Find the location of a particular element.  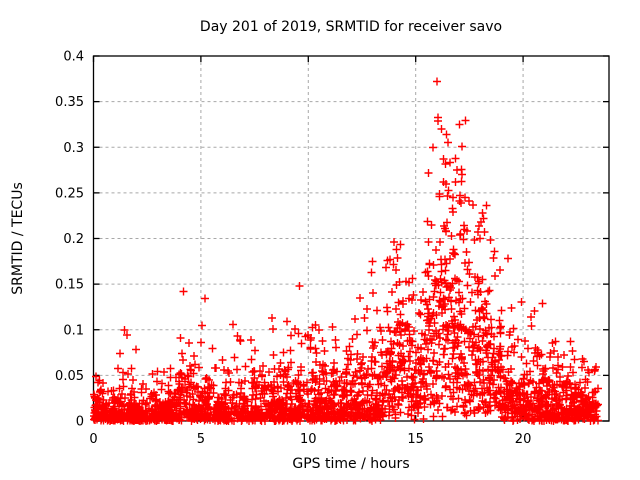

y-tick-label: 0.1 is located at coordinates (73, 330).